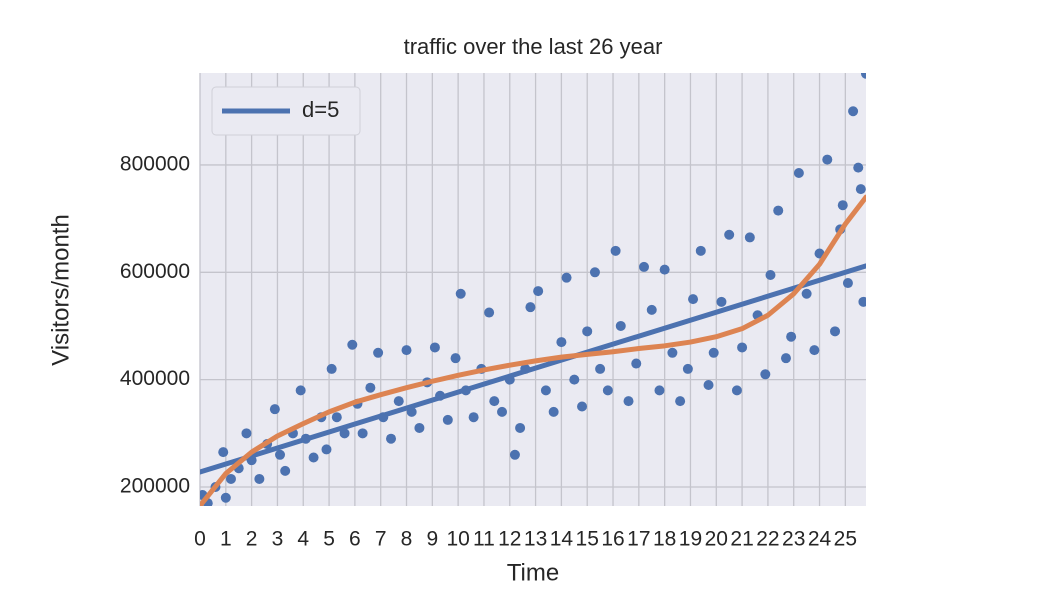 The width and height of the screenshot is (1054, 612). I want to click on x-tick-label: 14, so click(562, 539).